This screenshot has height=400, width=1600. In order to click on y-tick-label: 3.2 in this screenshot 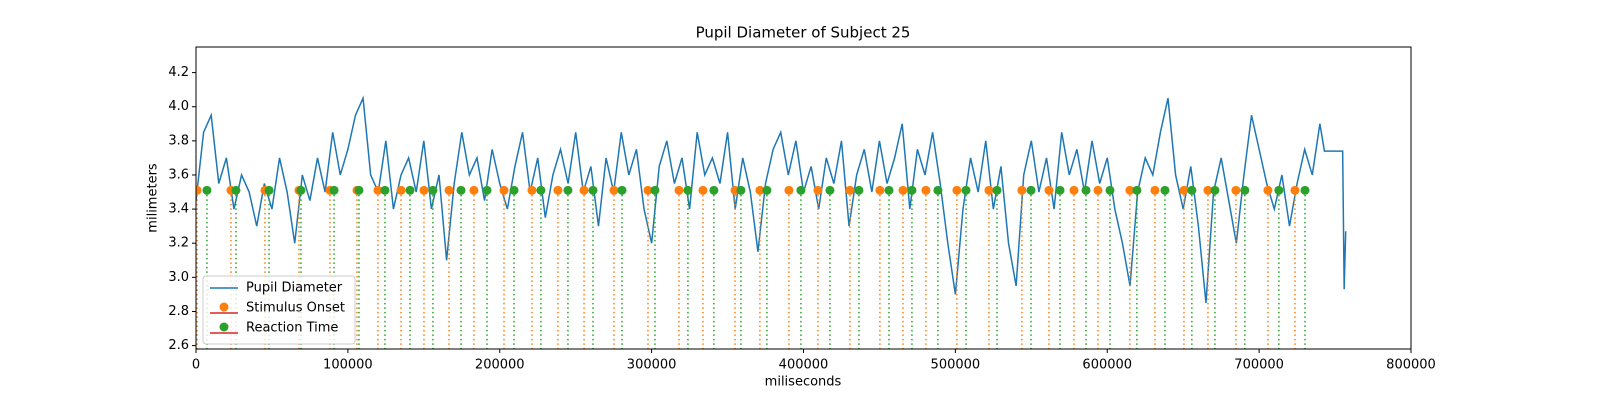, I will do `click(178, 243)`.